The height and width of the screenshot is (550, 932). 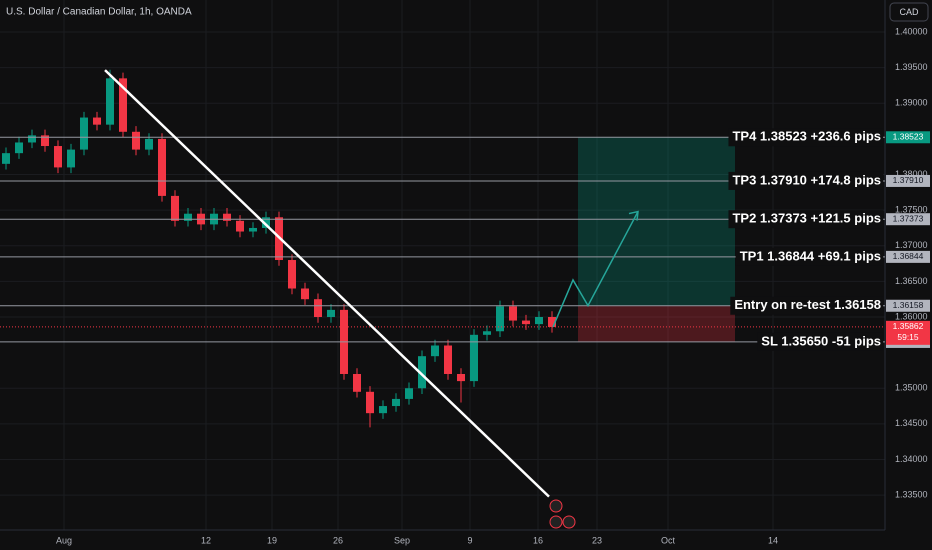 What do you see at coordinates (99, 12) in the screenshot?
I see `chart-title: U.S. Dollar / Canadian Dollar, 1h, OANDA` at bounding box center [99, 12].